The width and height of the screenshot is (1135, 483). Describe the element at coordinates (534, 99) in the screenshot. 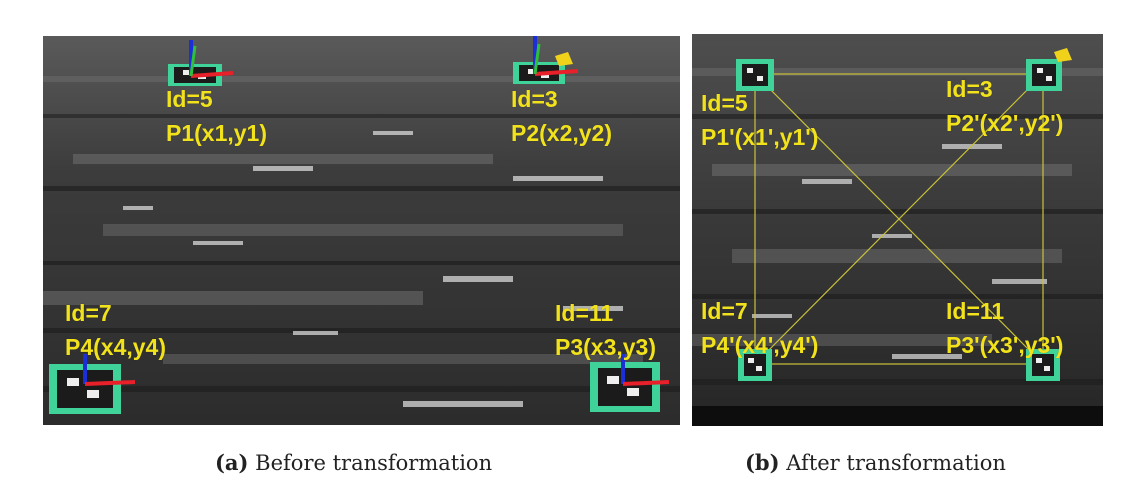

I see `marker-3-id-label: Id=3` at that location.